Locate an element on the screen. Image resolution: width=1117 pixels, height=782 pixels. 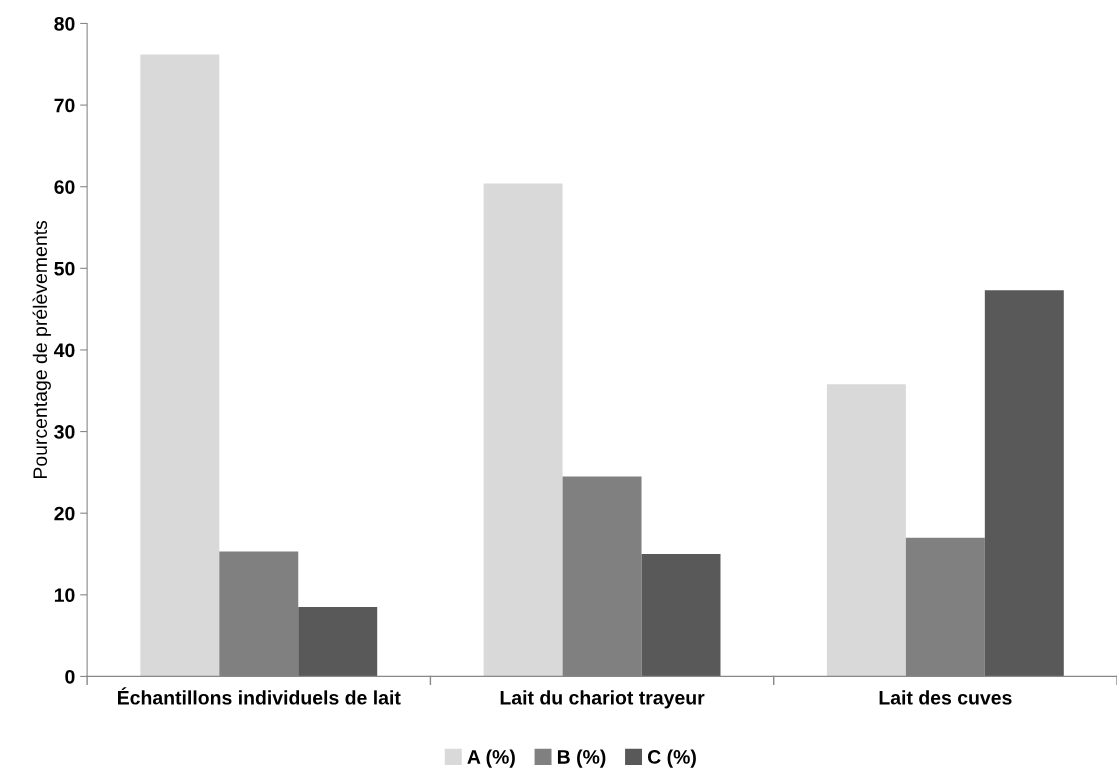
x-tick-label: Échantillons individuels de lait is located at coordinates (259, 696).